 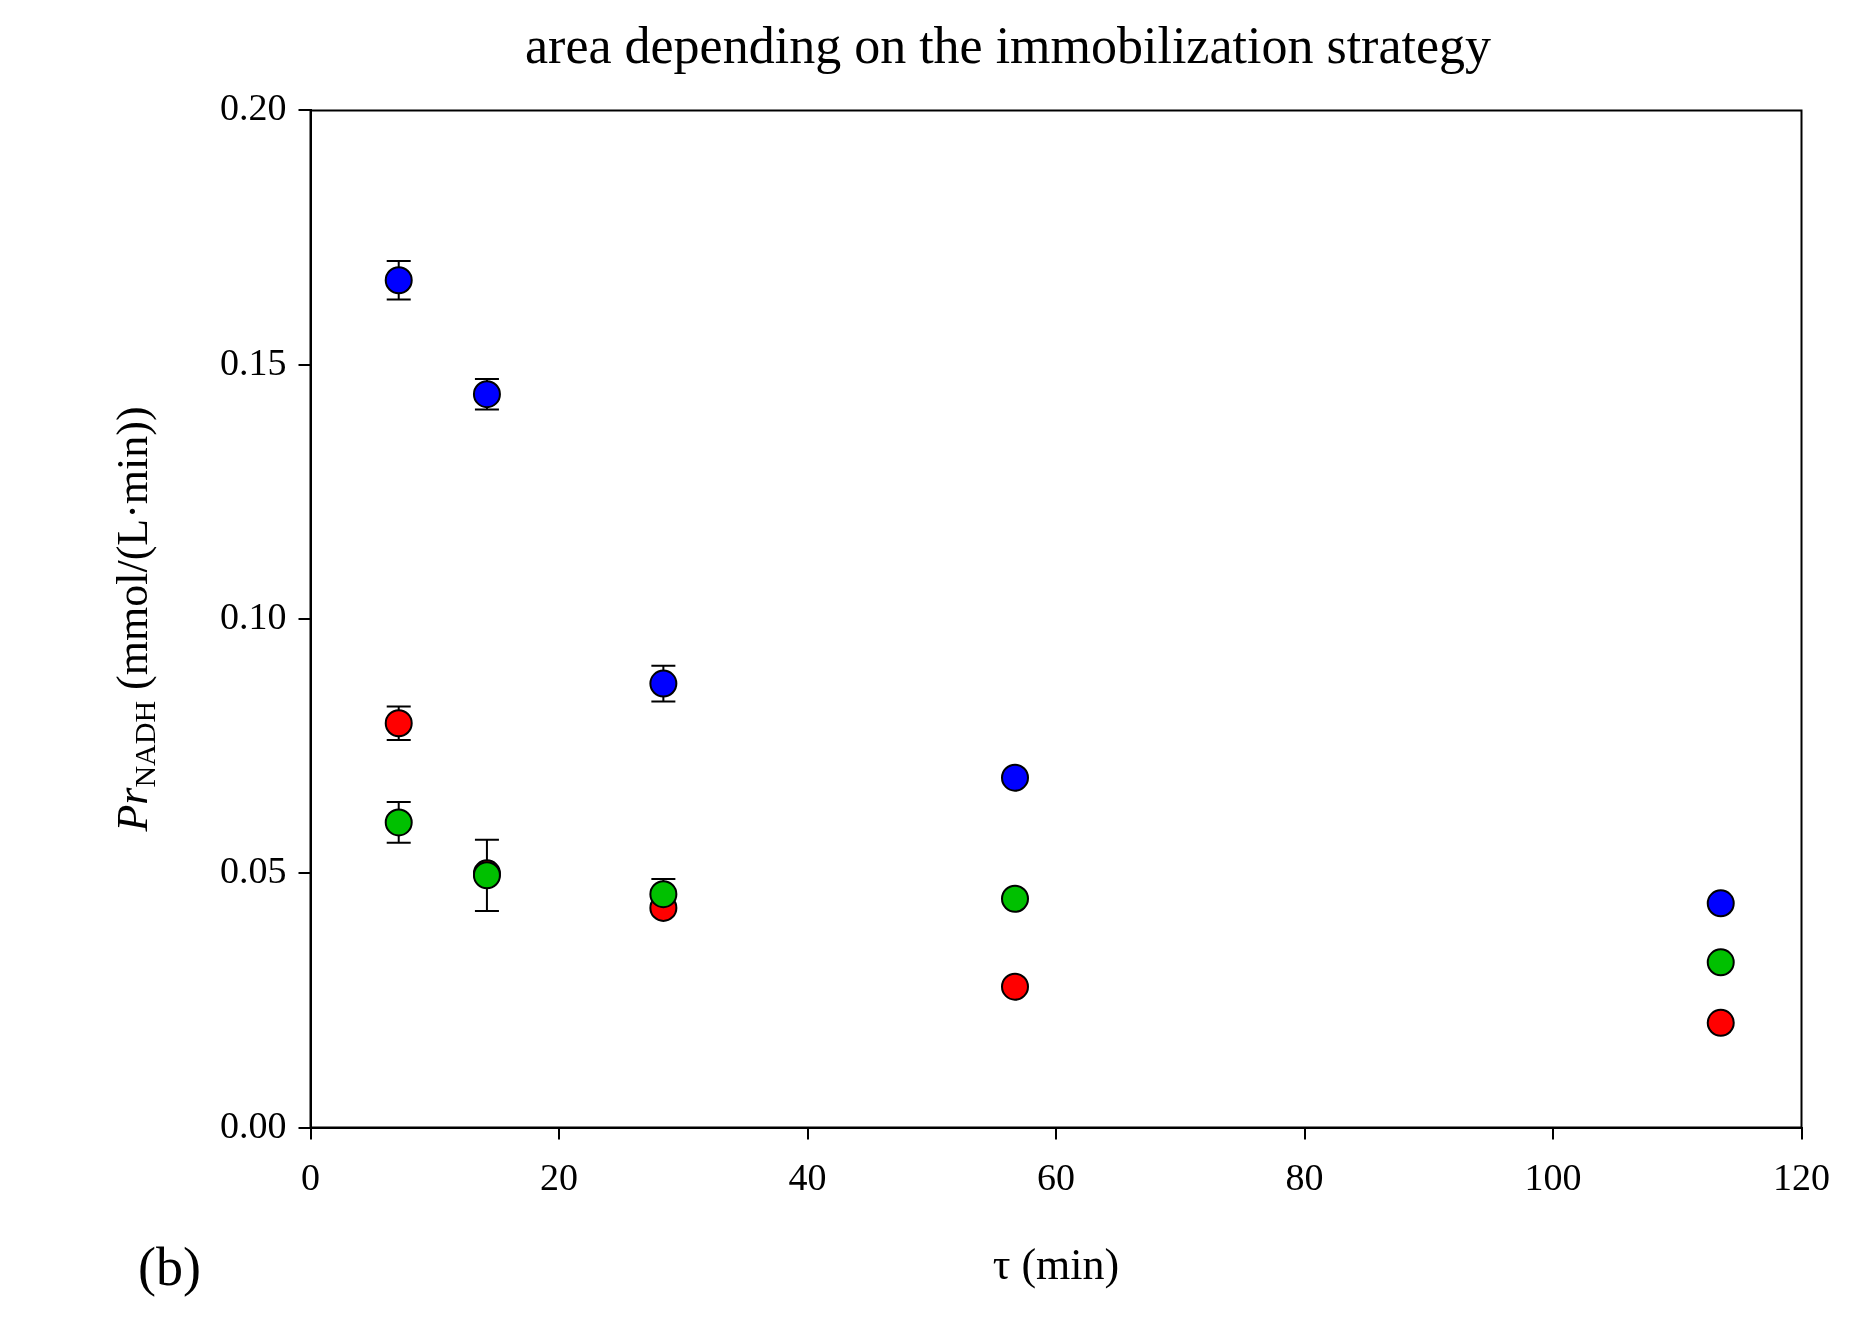 What do you see at coordinates (1056, 1265) in the screenshot?
I see `x-axis-title: τ (min)` at bounding box center [1056, 1265].